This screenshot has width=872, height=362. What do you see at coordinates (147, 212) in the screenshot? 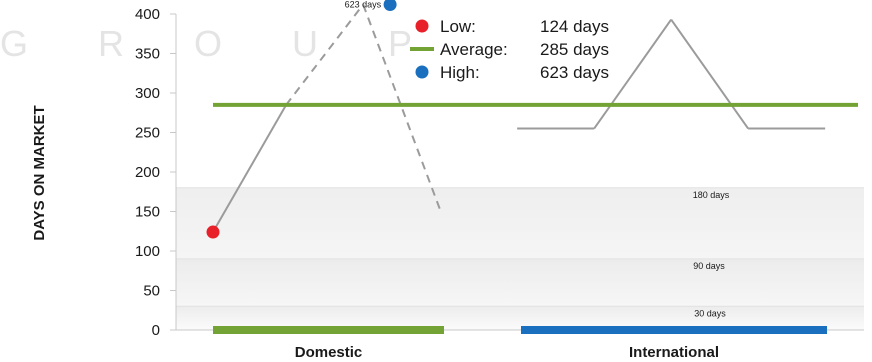
I see `y-tick-label-150: 150` at bounding box center [147, 212].